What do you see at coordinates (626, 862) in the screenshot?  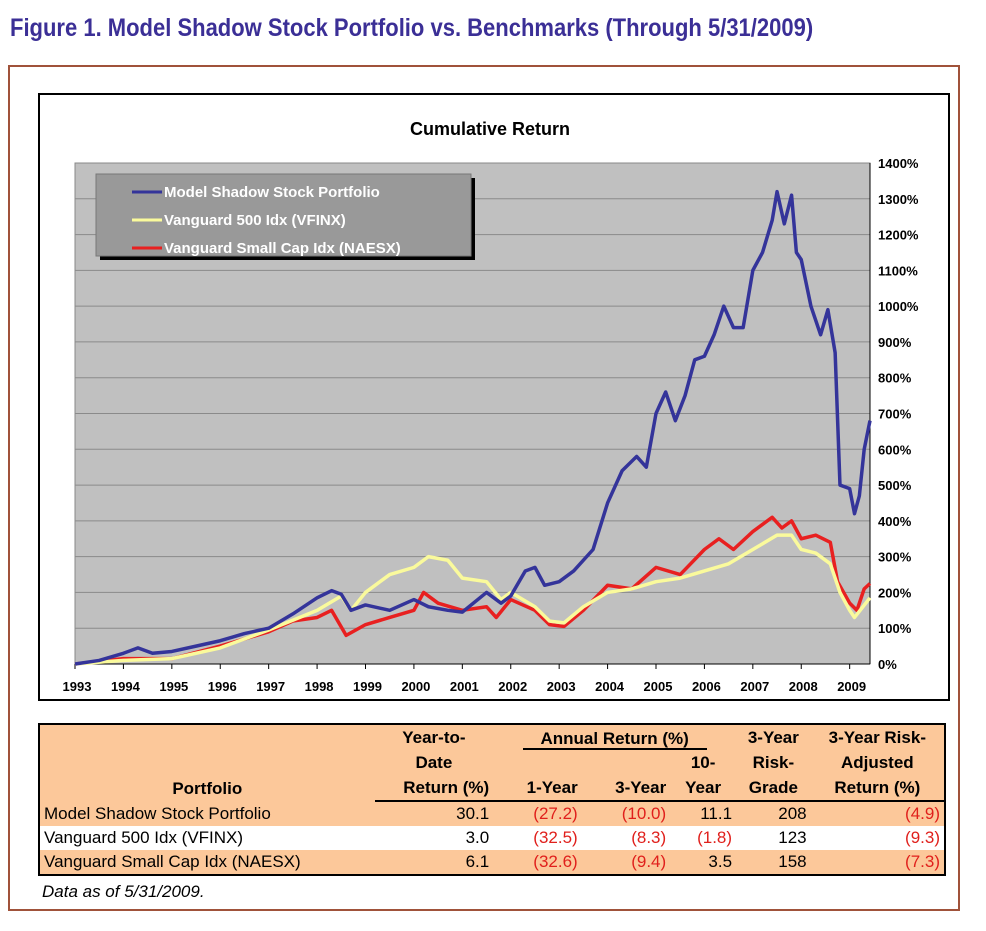 I see `cell-y3: (9.4)` at bounding box center [626, 862].